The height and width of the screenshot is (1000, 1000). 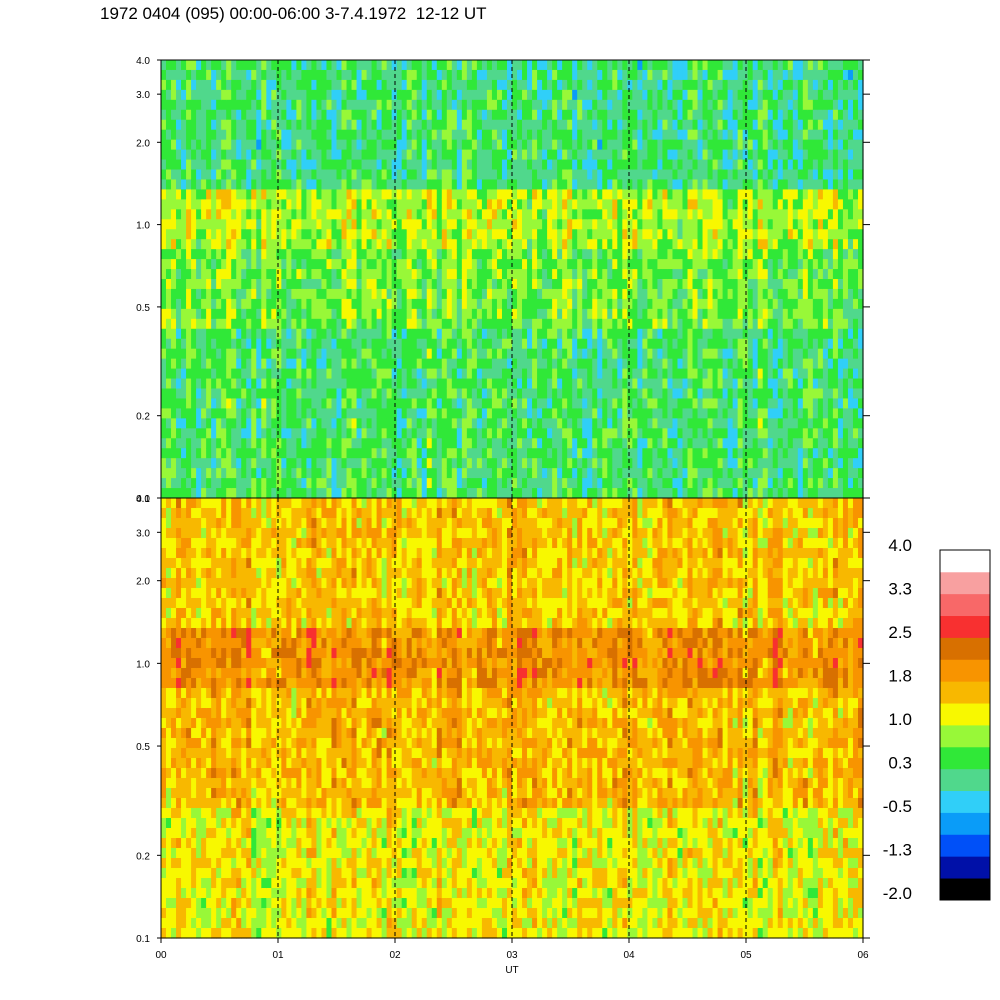 I want to click on x-axis: 00 01 02 03 04 05 06 UT, so click(x=512, y=957).